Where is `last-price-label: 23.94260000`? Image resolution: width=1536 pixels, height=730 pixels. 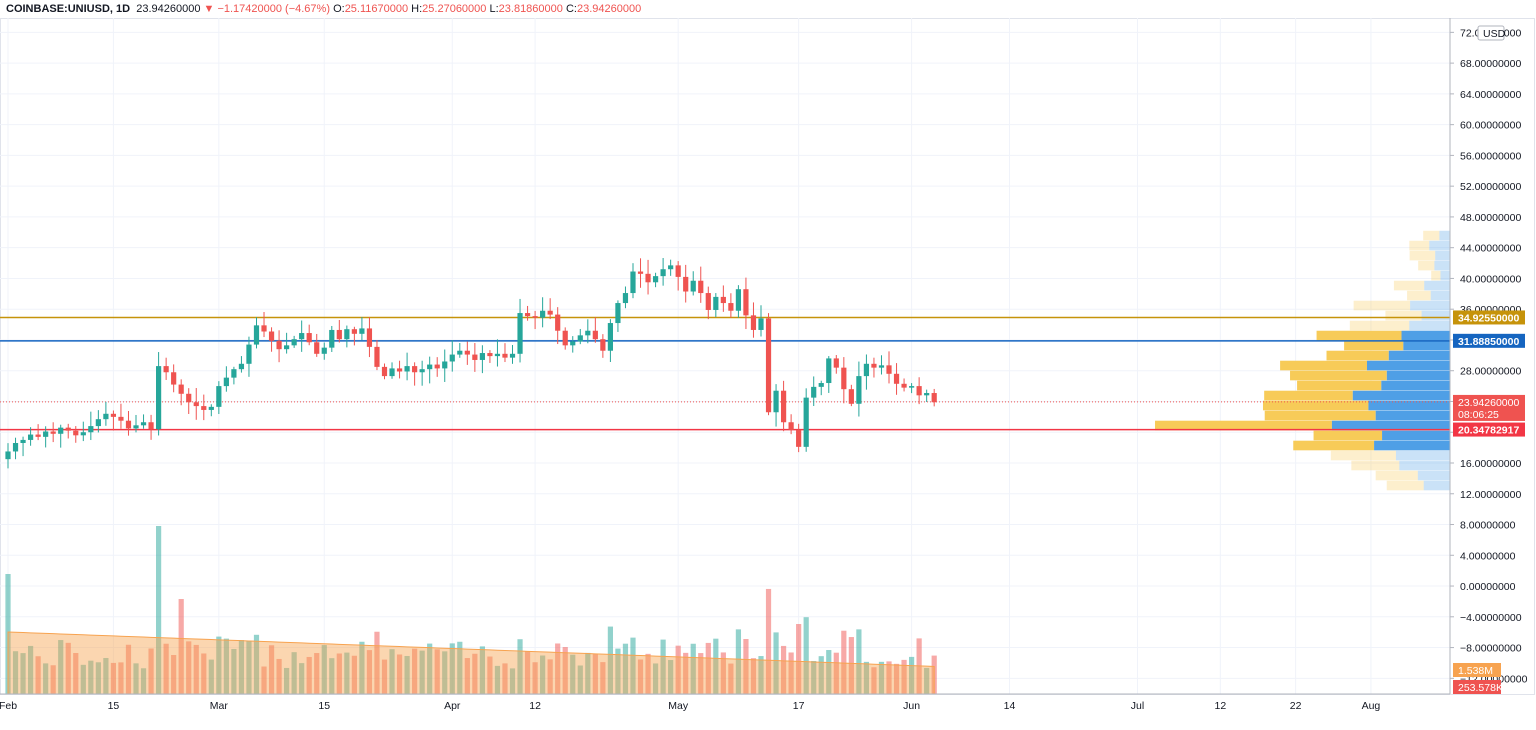 last-price-label: 23.94260000 is located at coordinates (1488, 403).